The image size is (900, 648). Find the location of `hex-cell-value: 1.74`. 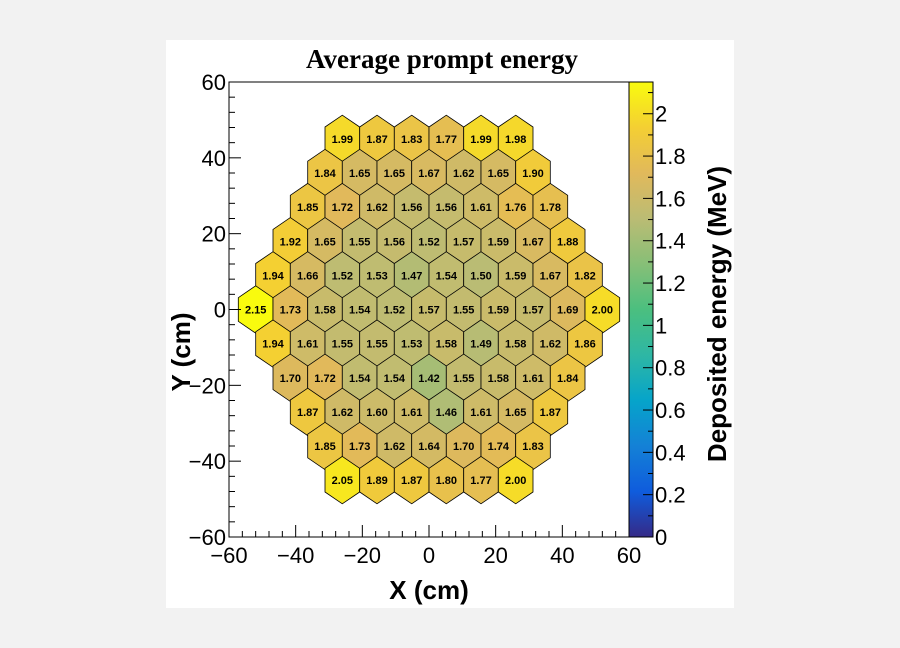

hex-cell-value: 1.74 is located at coordinates (499, 447).